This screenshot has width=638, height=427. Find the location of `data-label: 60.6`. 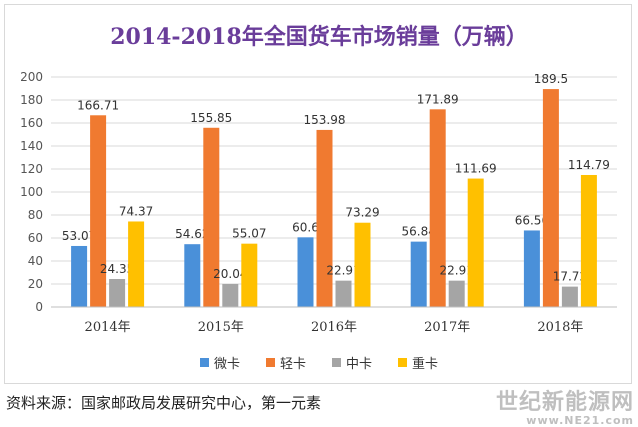

data-label: 60.6 is located at coordinates (305, 227).